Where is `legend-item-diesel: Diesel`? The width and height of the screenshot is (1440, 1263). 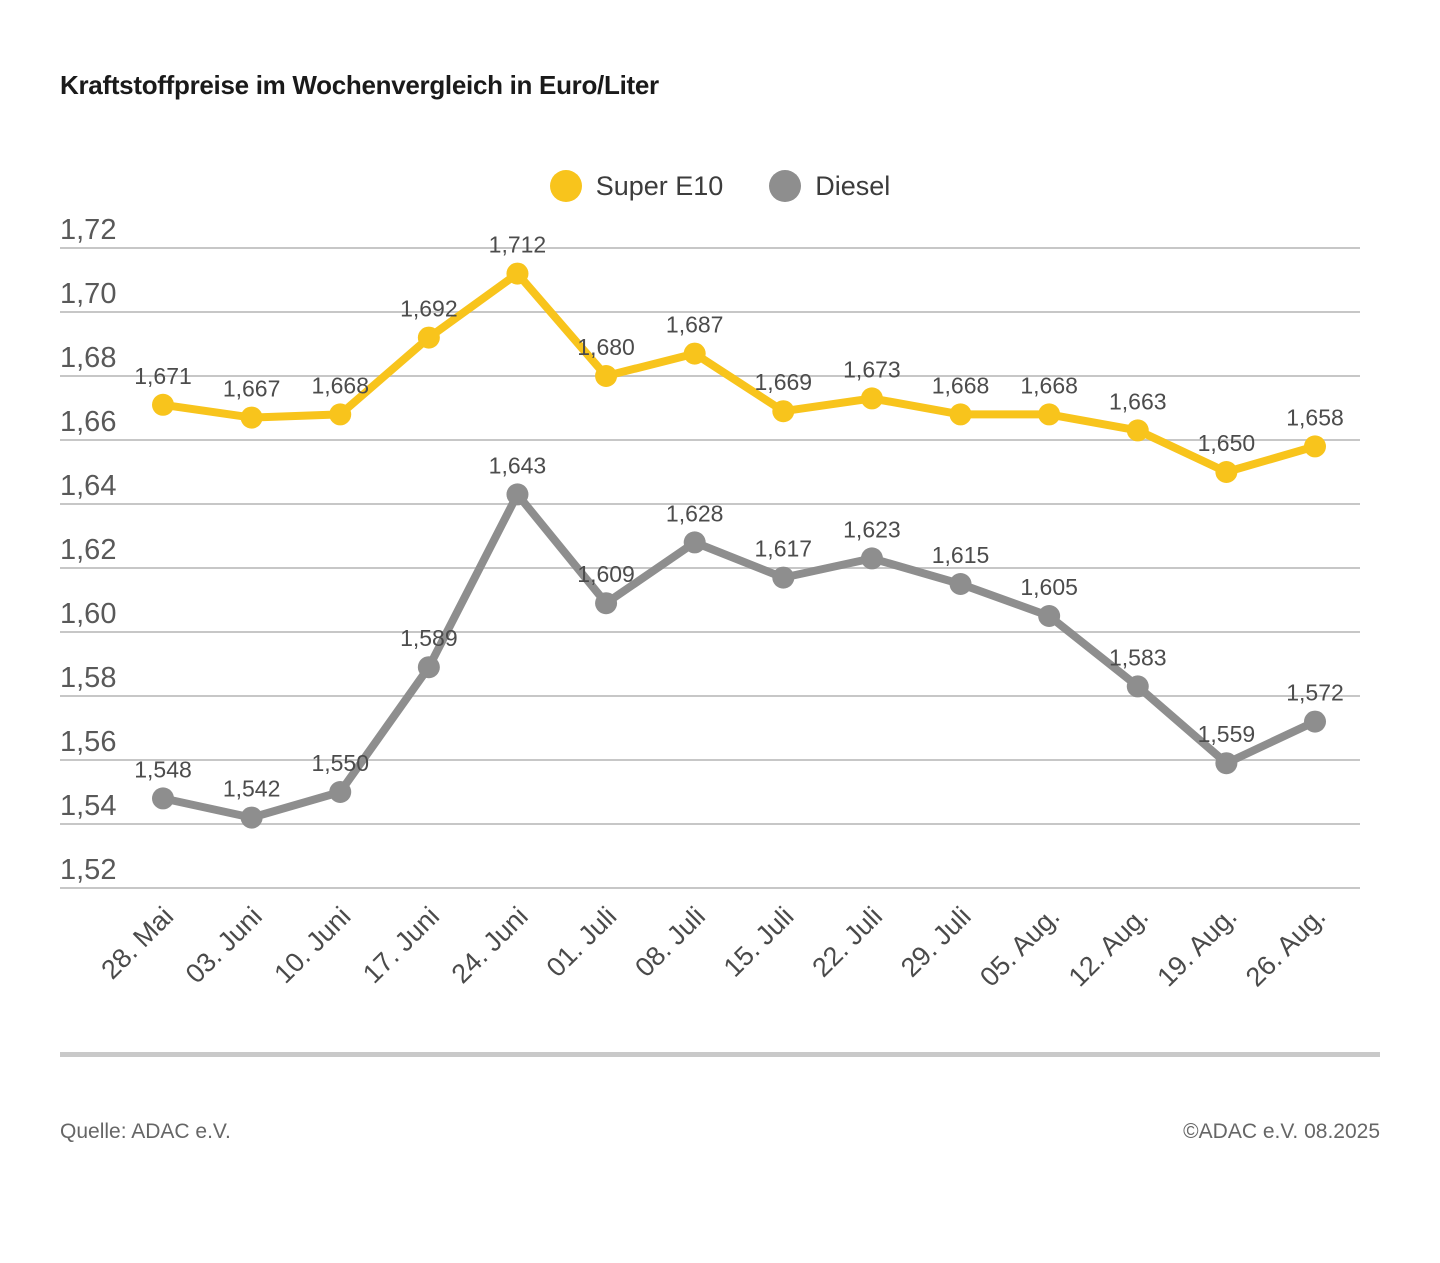
legend-item-diesel: Diesel is located at coordinates (829, 186).